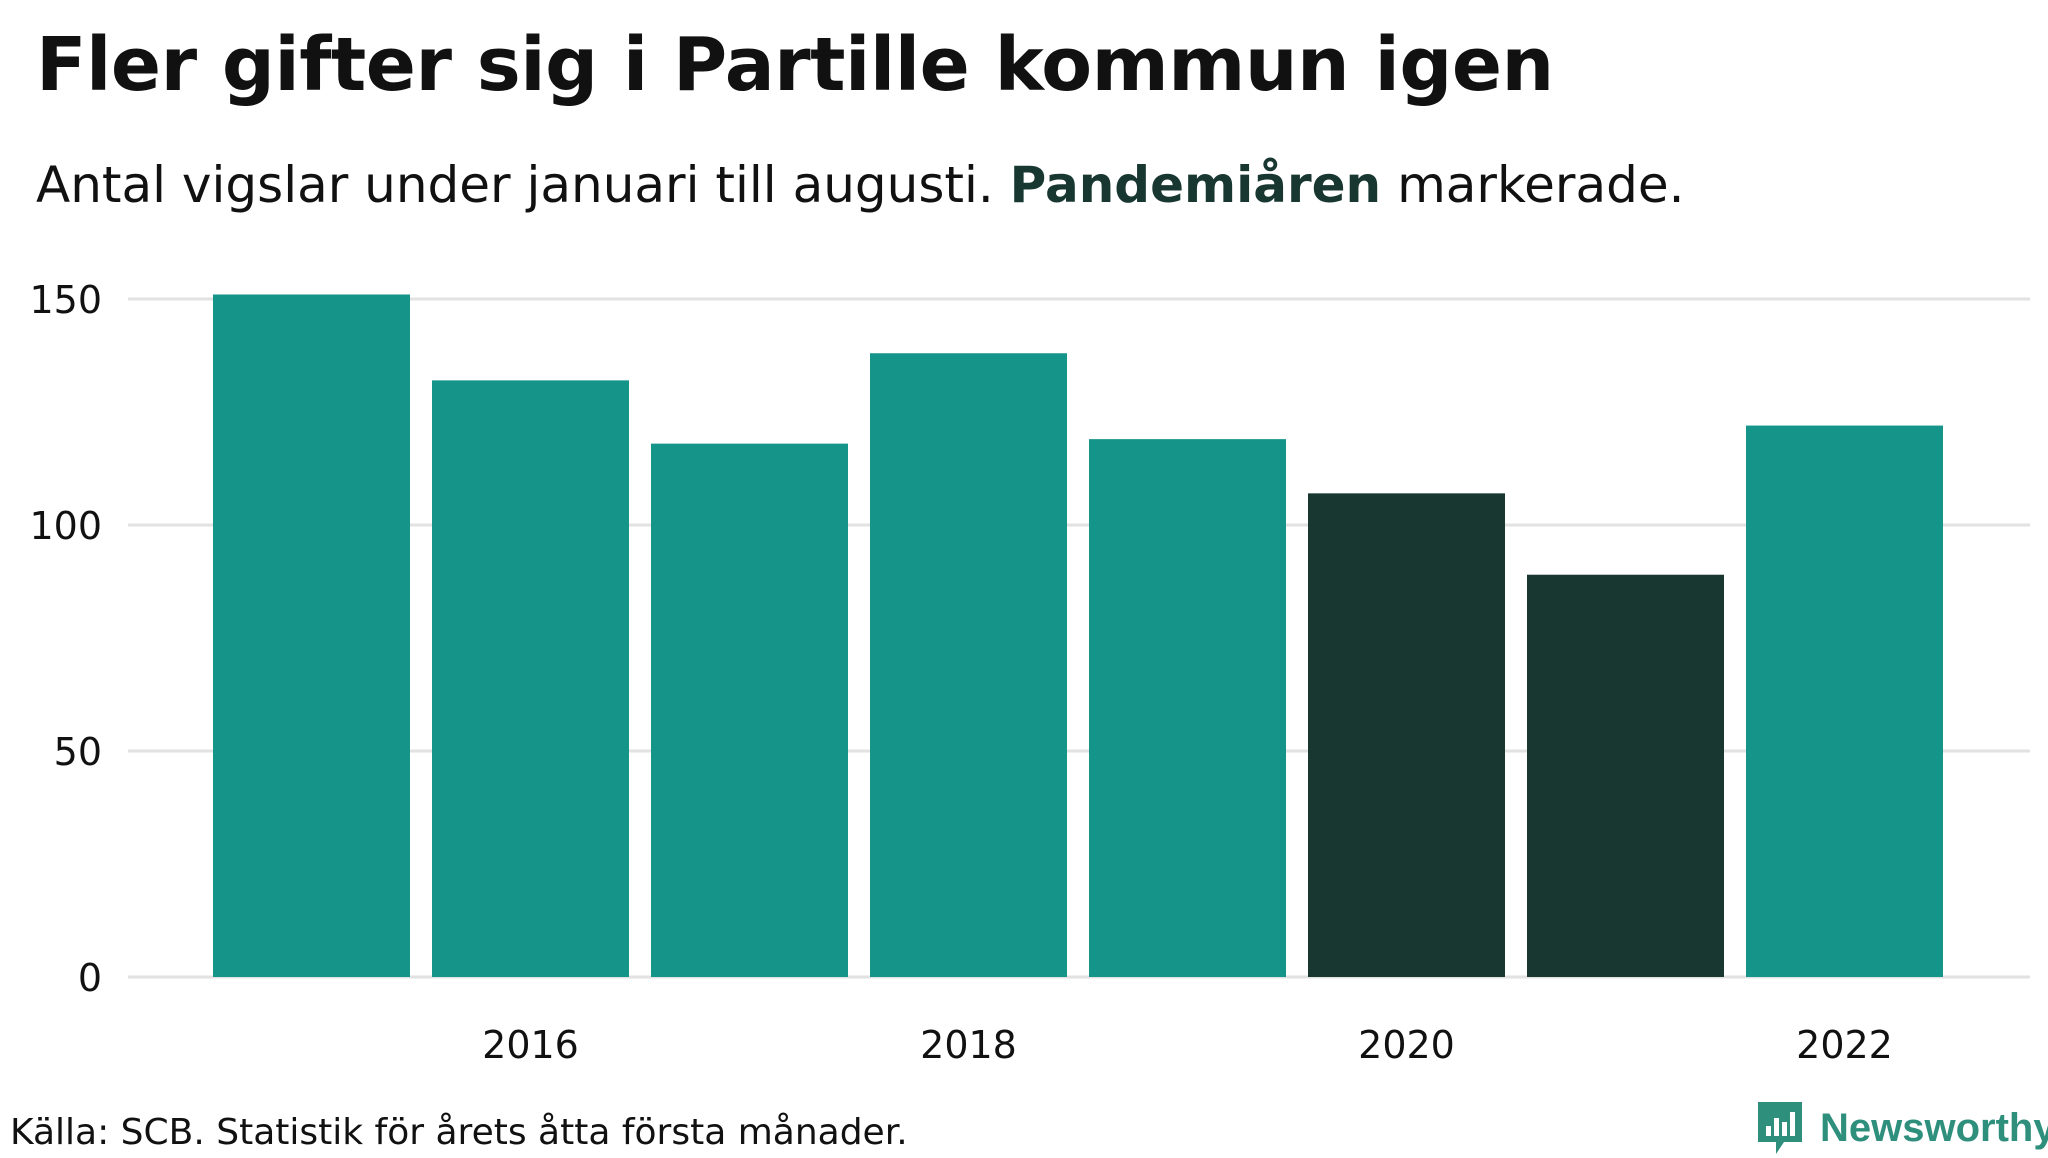 This screenshot has height=1158, width=2048. I want to click on y-tick-label: 50, so click(78, 752).